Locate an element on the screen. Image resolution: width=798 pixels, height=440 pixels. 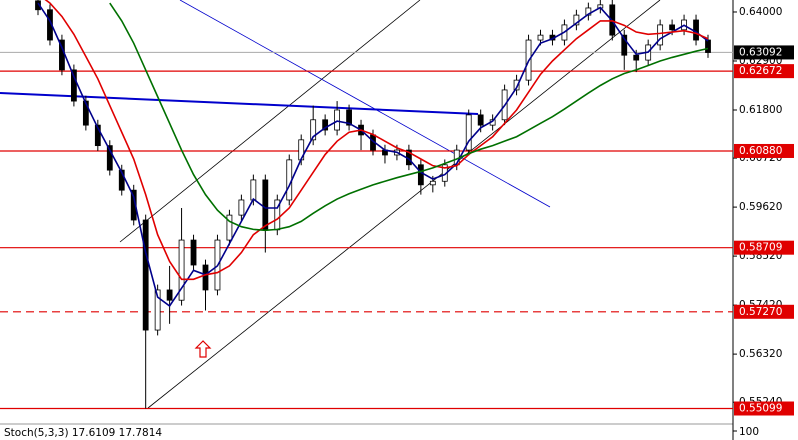
y-tick-label: 0.64000 is located at coordinates (760, 12).